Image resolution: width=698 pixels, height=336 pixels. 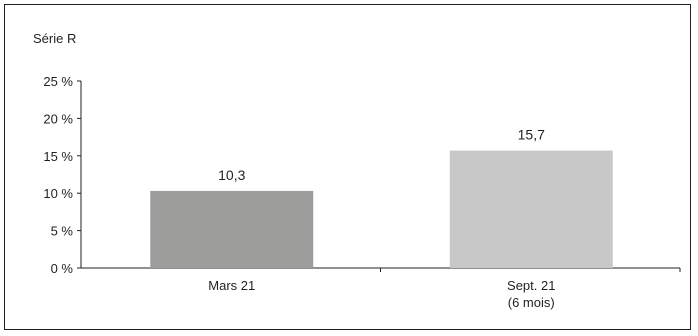 What do you see at coordinates (531, 135) in the screenshot?
I see `bar-value-label: 15,7` at bounding box center [531, 135].